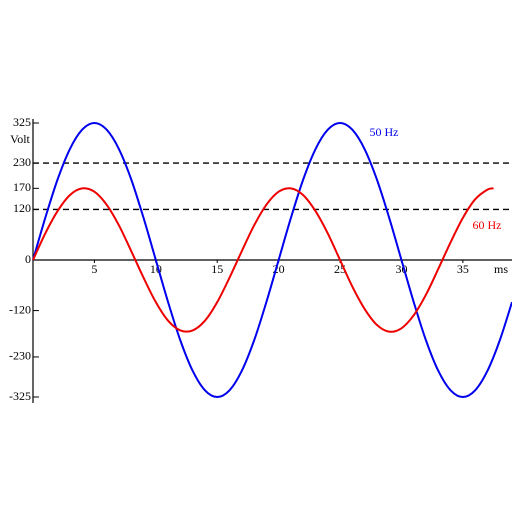 This screenshot has width=512, height=512. Describe the element at coordinates (20, 396) in the screenshot. I see `y-tick-label: -325` at that location.